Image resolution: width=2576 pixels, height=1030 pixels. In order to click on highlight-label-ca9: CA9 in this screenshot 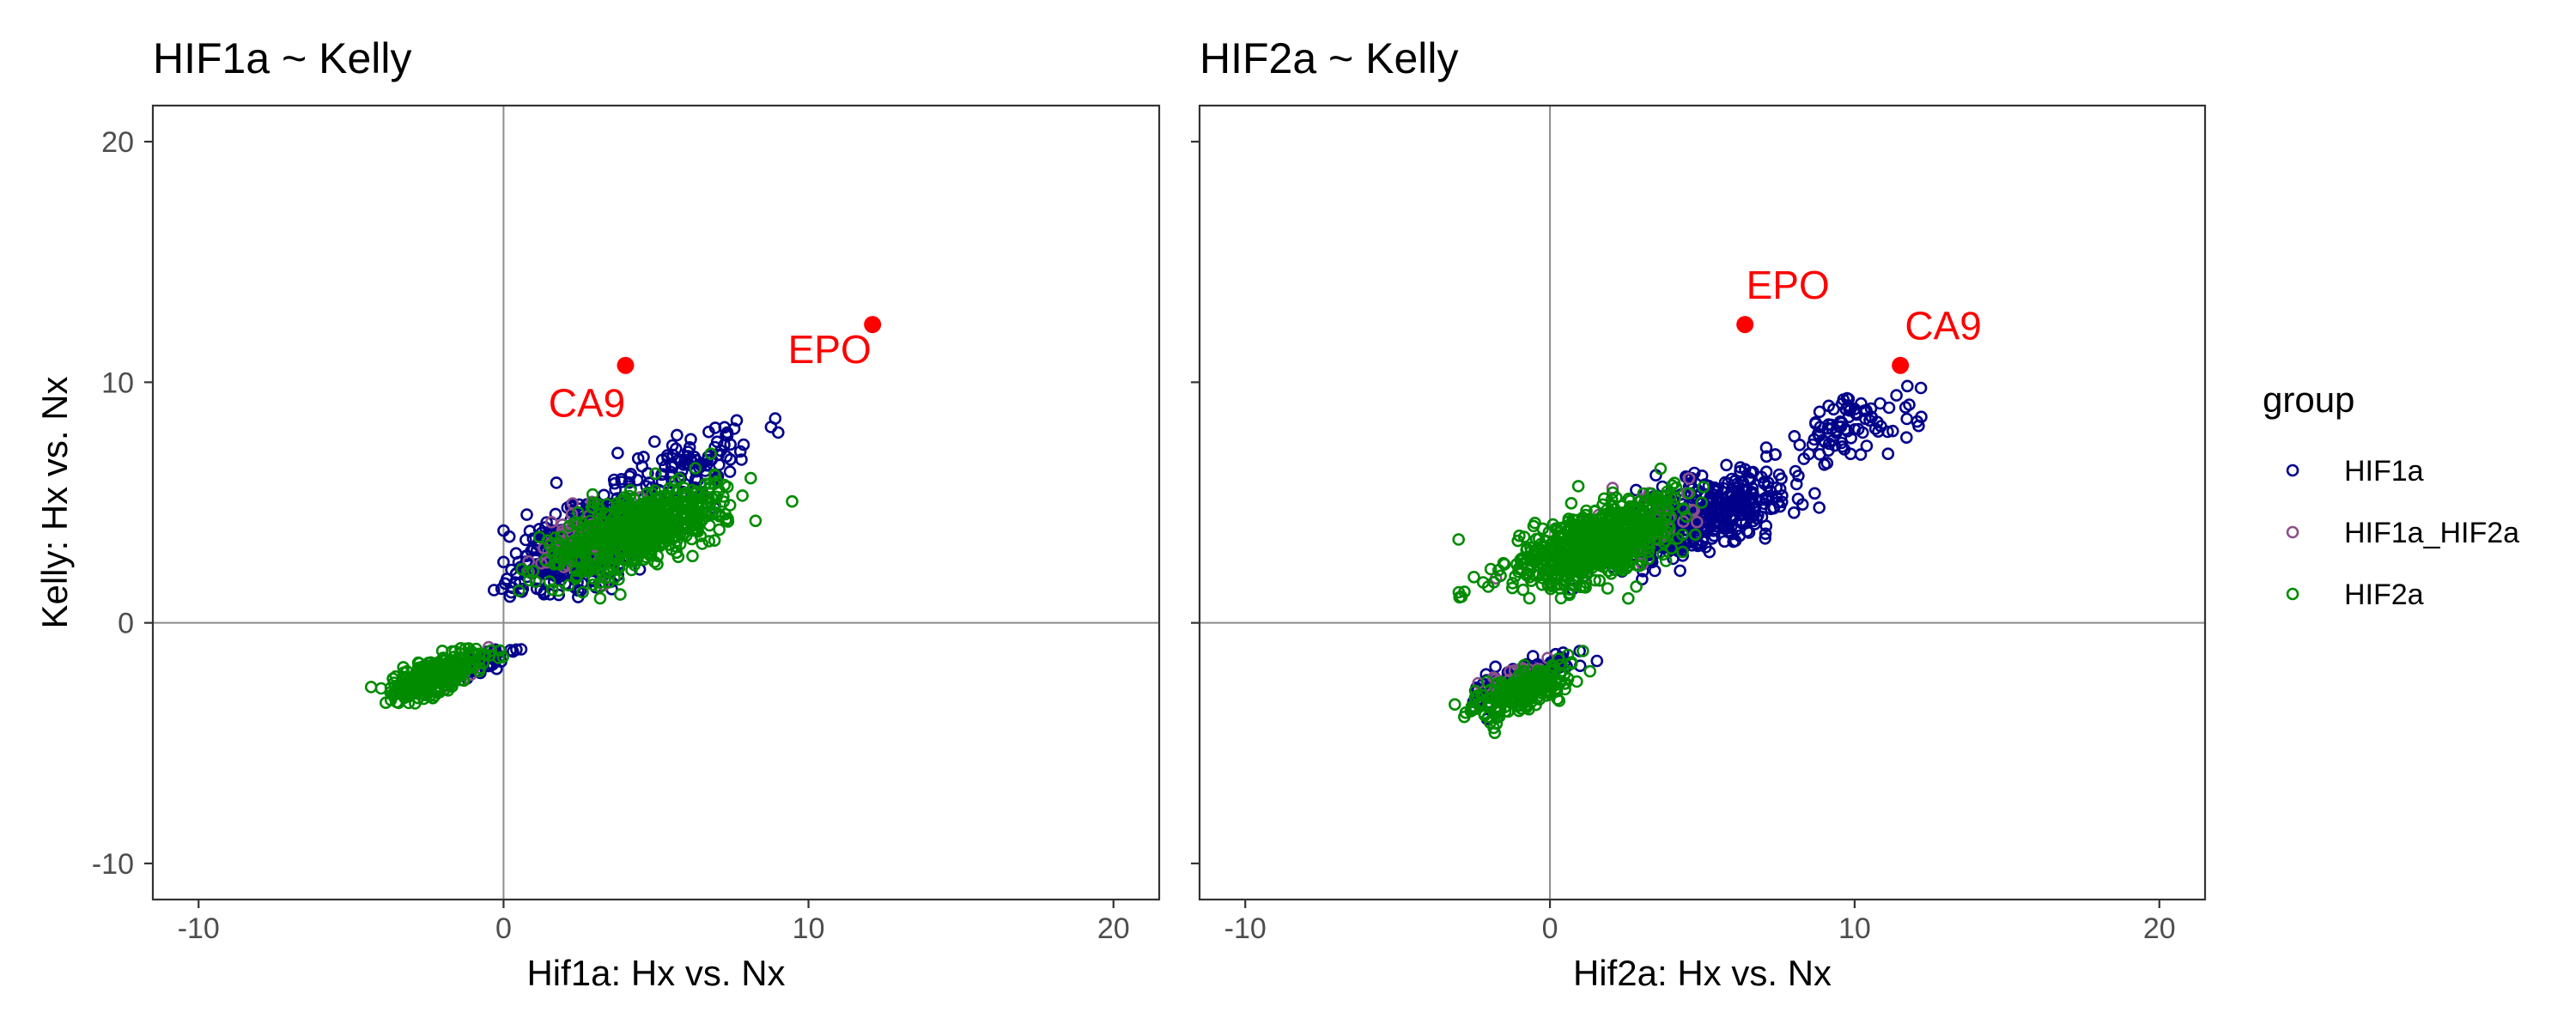, I will do `click(587, 403)`.